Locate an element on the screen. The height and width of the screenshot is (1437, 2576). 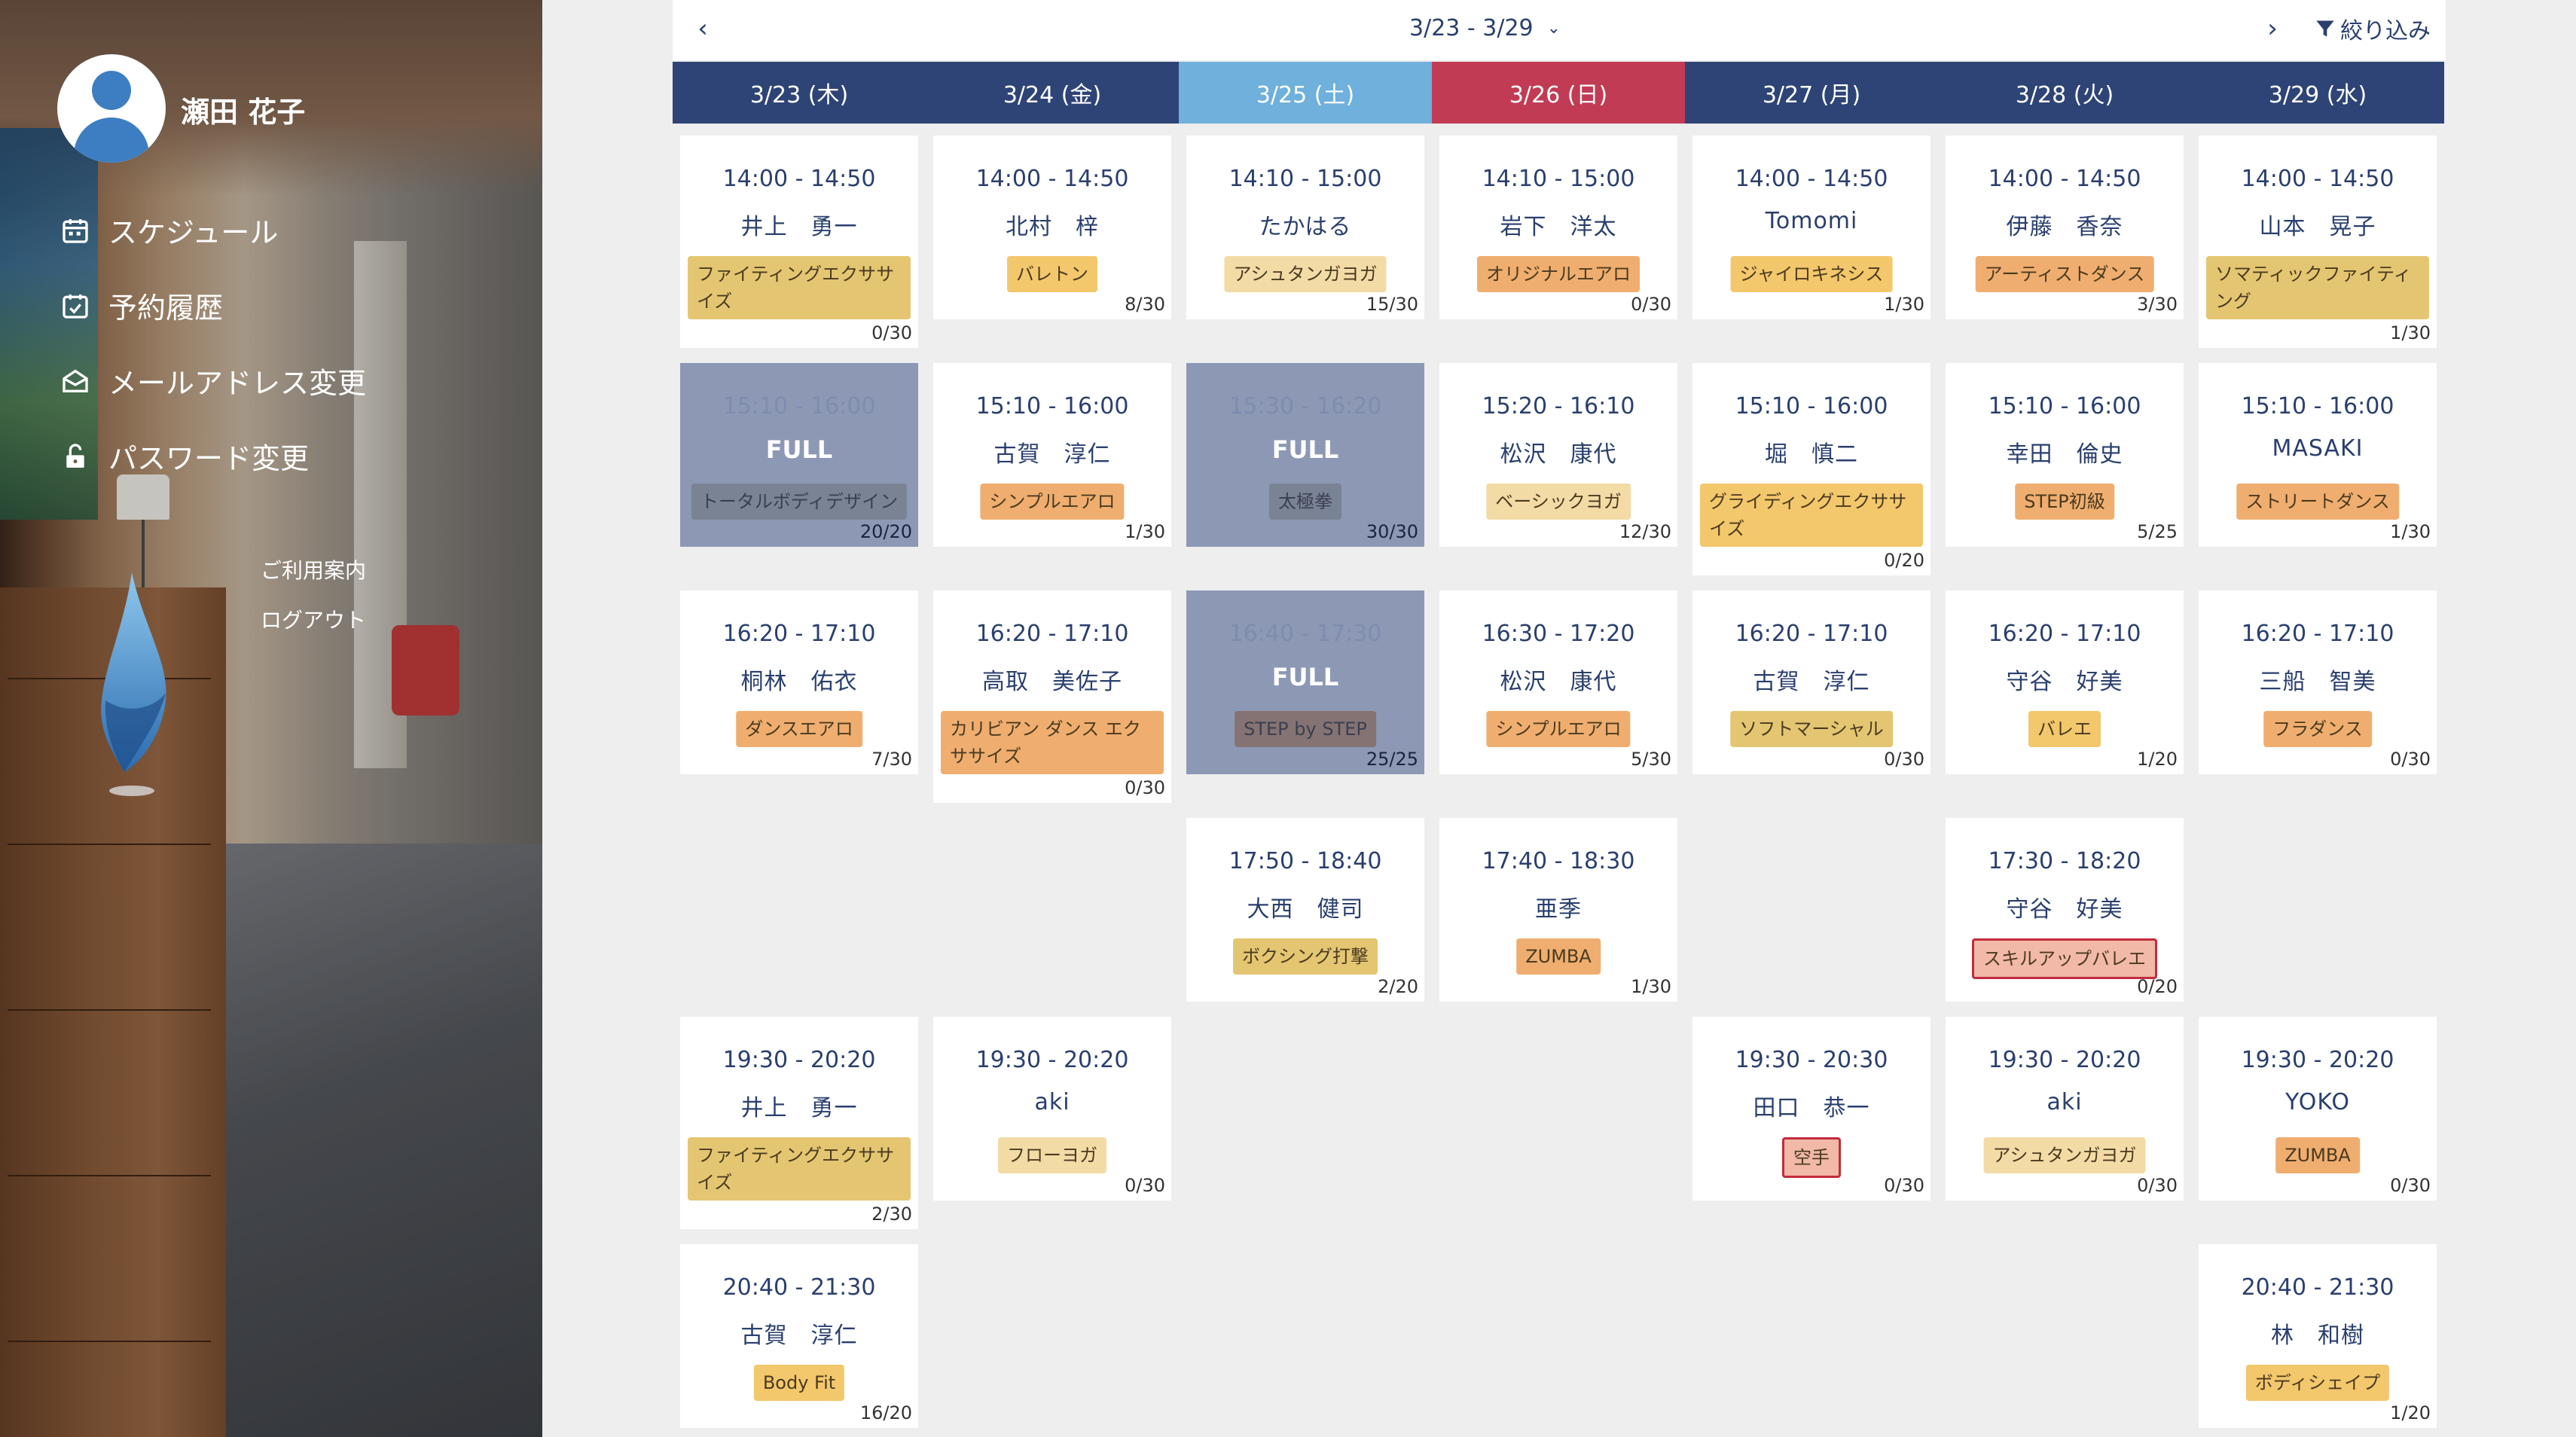
lesson-time: 19:30 - 20:30 is located at coordinates (1812, 1060).